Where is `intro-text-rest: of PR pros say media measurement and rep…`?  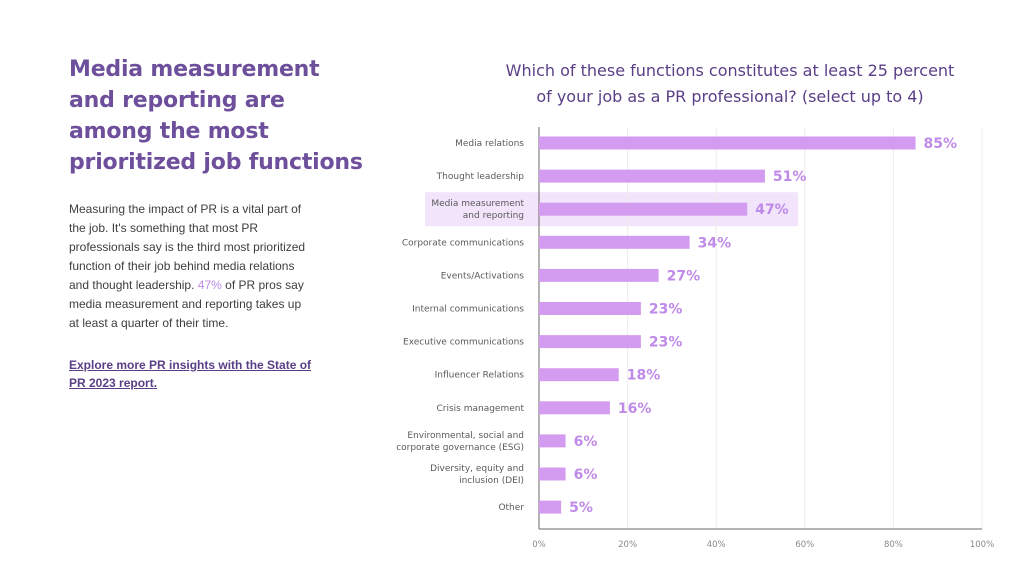
intro-text-rest: of PR pros say media measurement and rep… is located at coordinates (186, 304).